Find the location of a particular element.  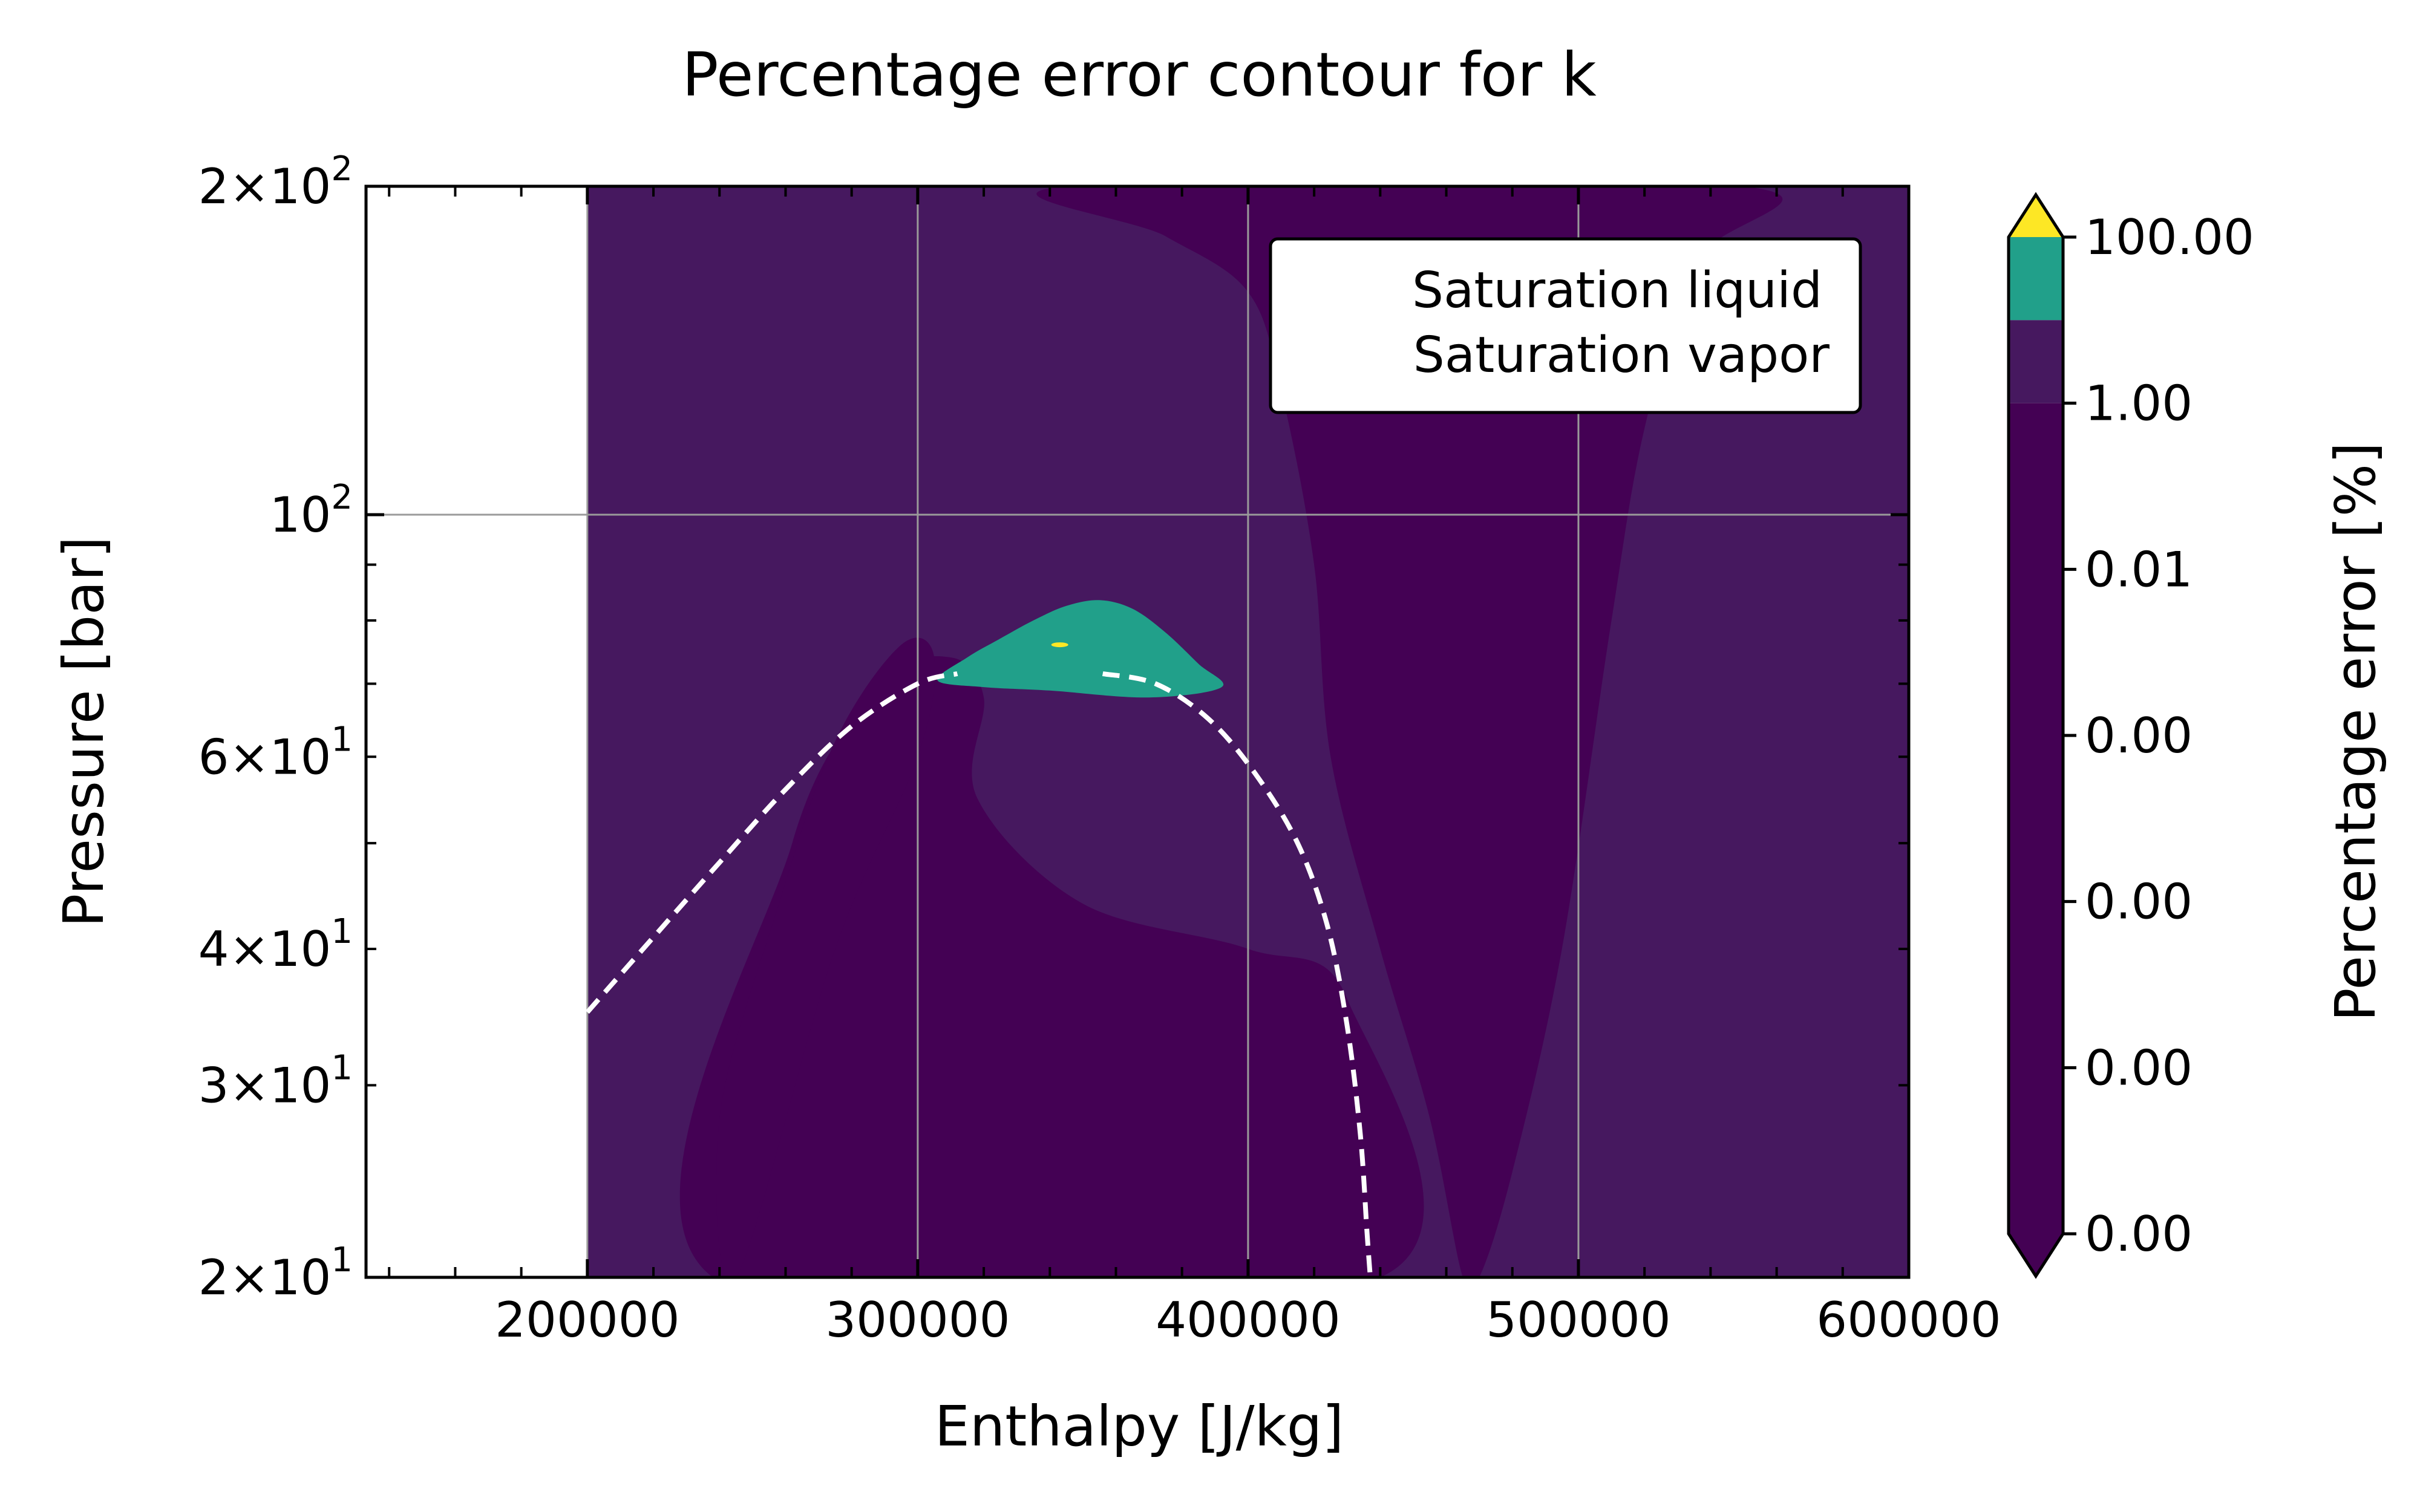

chart-title: Percentage error contour for k is located at coordinates (1139, 74).